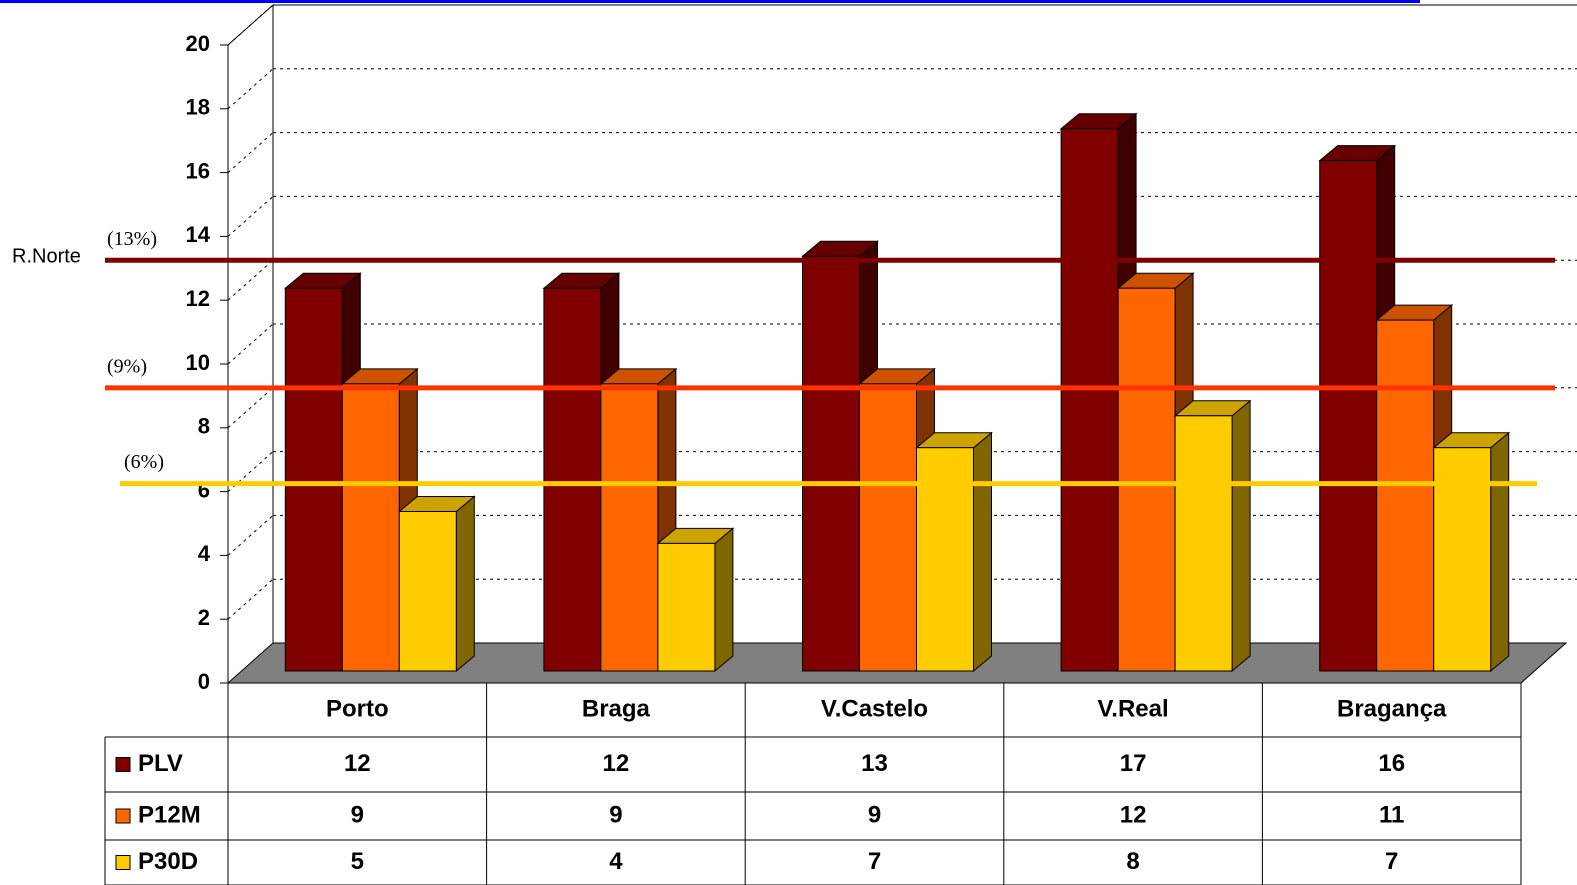 The width and height of the screenshot is (1577, 885). What do you see at coordinates (874, 708) in the screenshot?
I see `x-tick-label: V.Castelo` at bounding box center [874, 708].